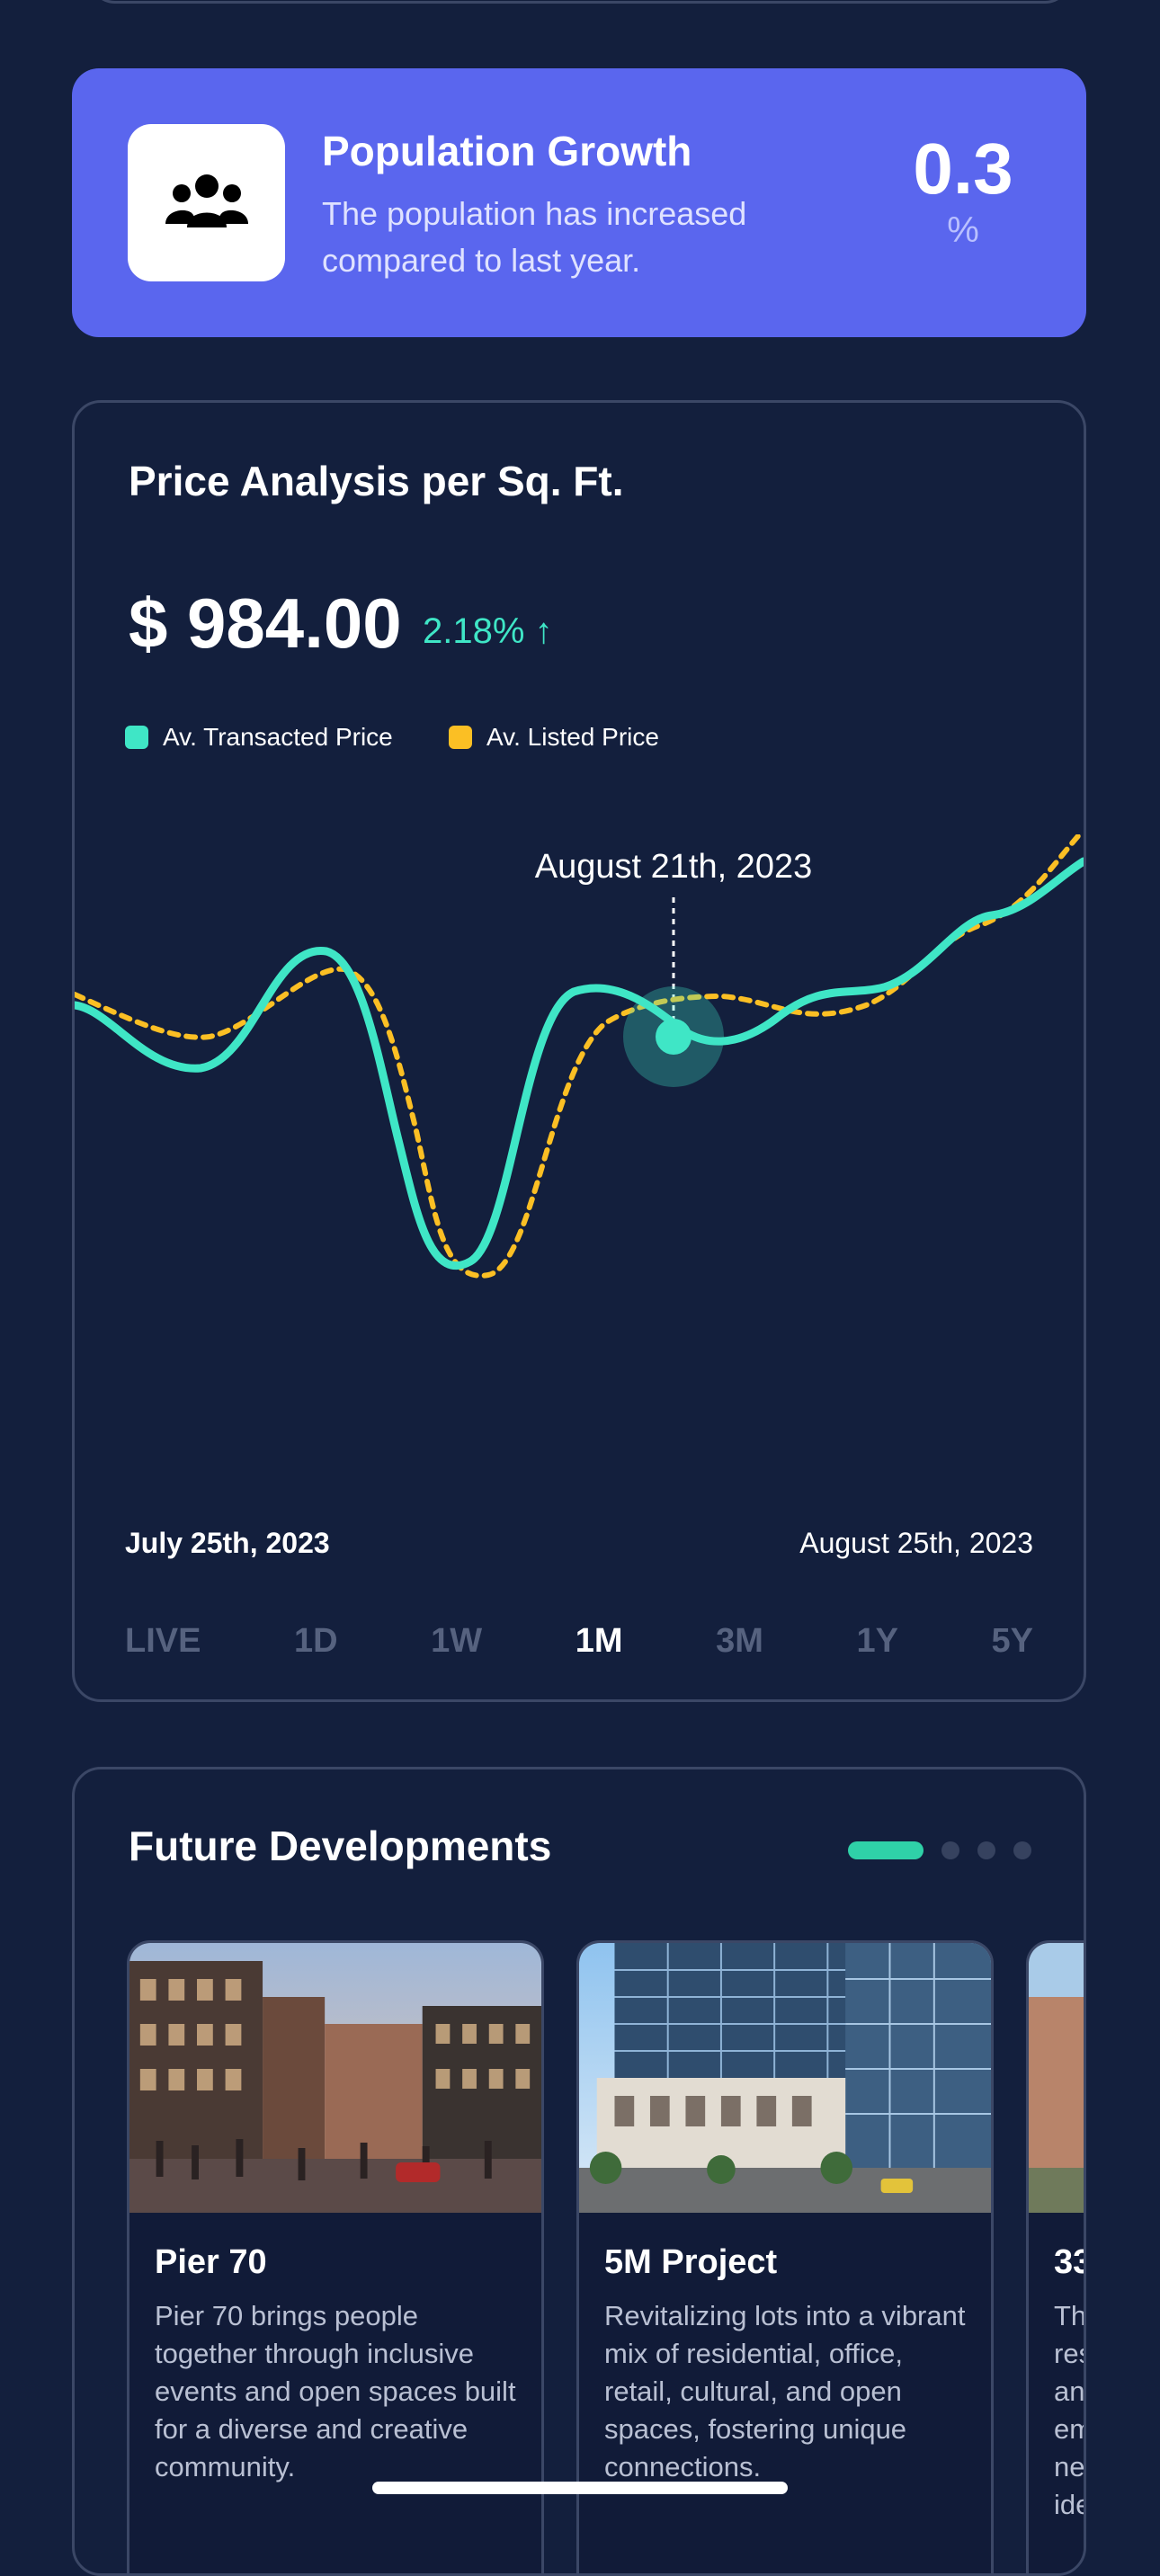 This screenshot has width=1160, height=2576. Describe the element at coordinates (340, 1846) in the screenshot. I see `developments-title: Future Developments` at that location.